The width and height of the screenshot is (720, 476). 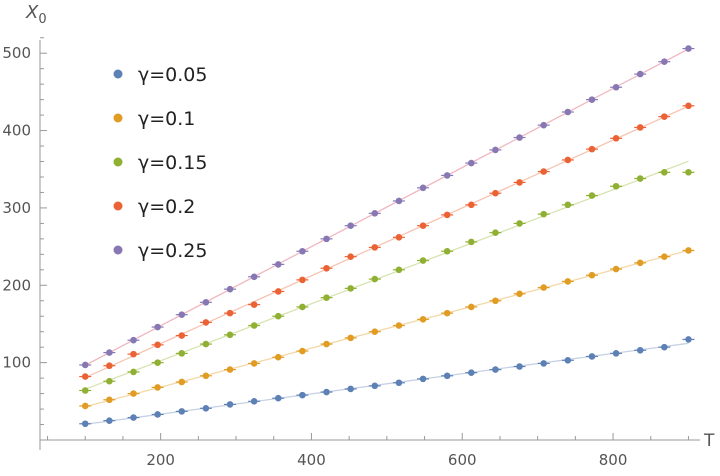 I want to click on x-tick-label: 600, so click(x=462, y=460).